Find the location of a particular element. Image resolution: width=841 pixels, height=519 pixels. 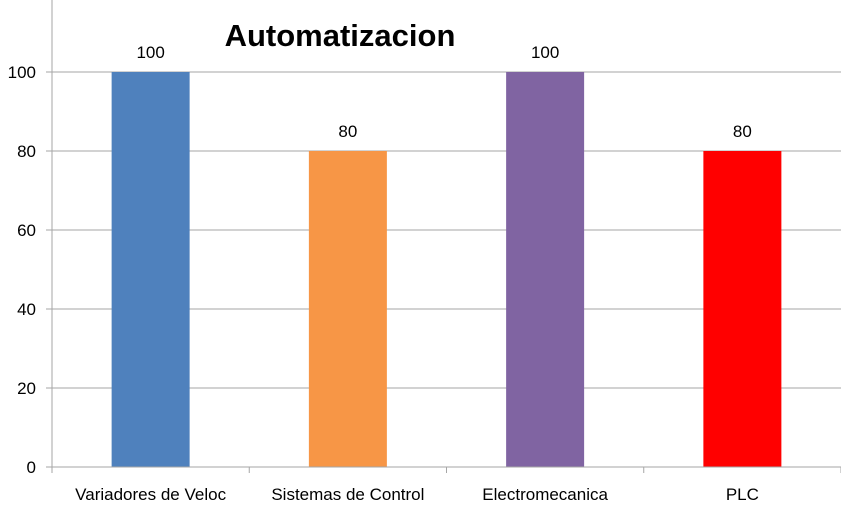

x-tick-label: PLC is located at coordinates (742, 494).